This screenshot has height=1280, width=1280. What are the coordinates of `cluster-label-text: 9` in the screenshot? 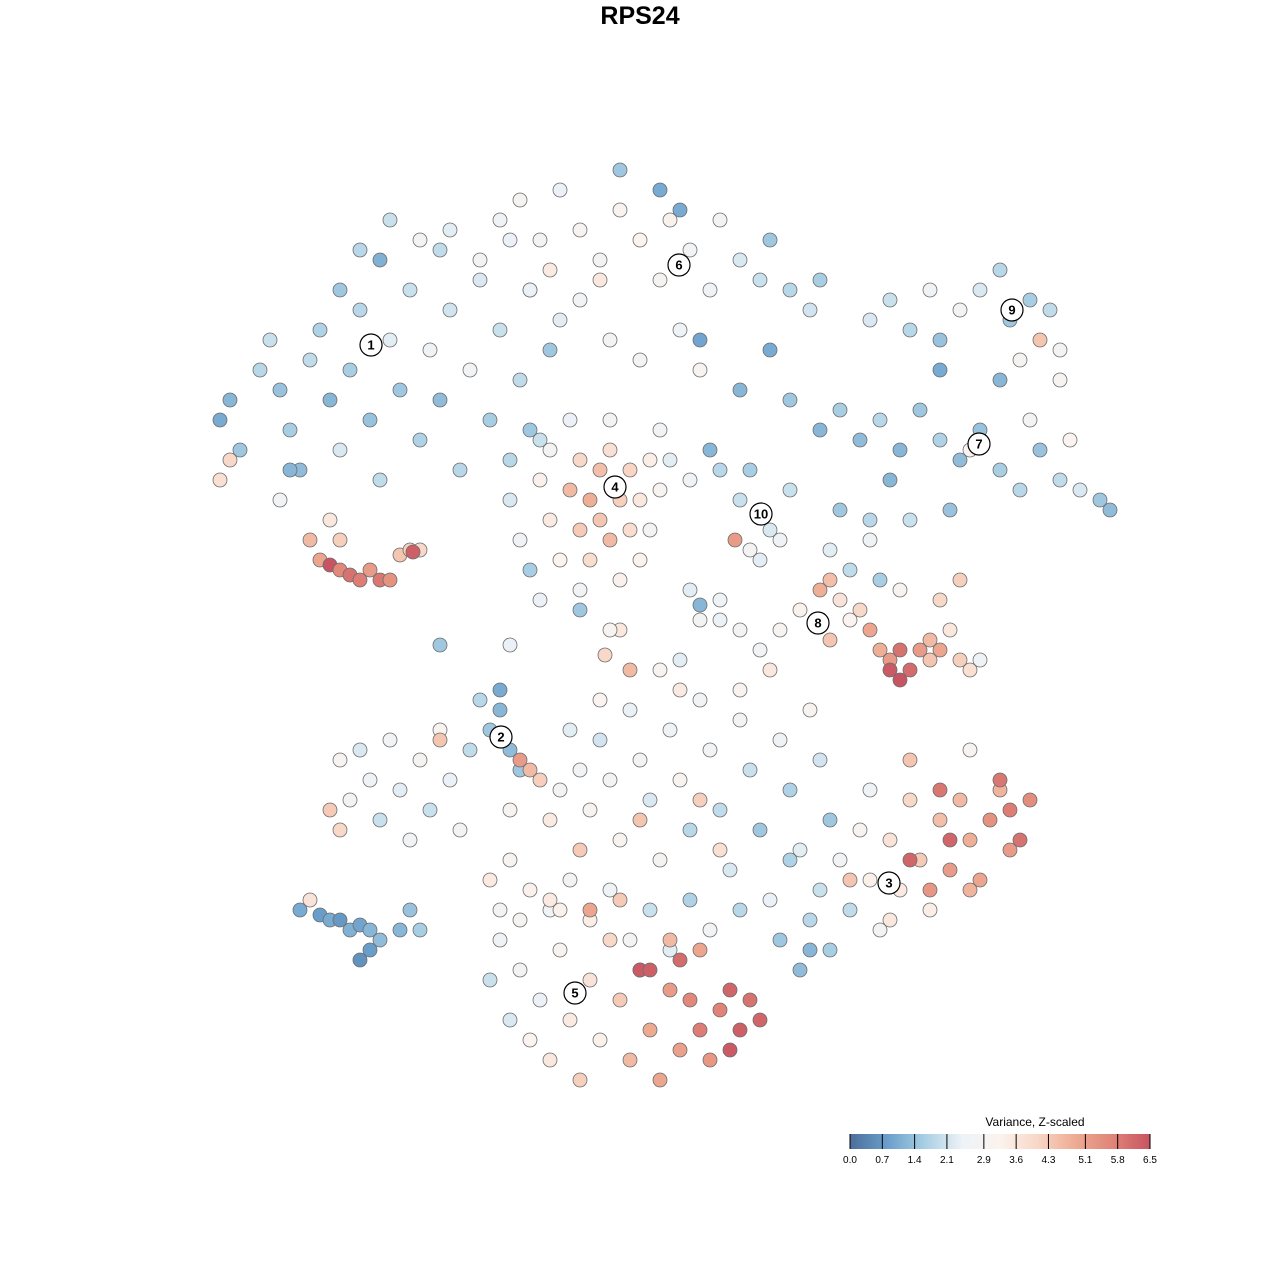 It's located at (1011, 310).